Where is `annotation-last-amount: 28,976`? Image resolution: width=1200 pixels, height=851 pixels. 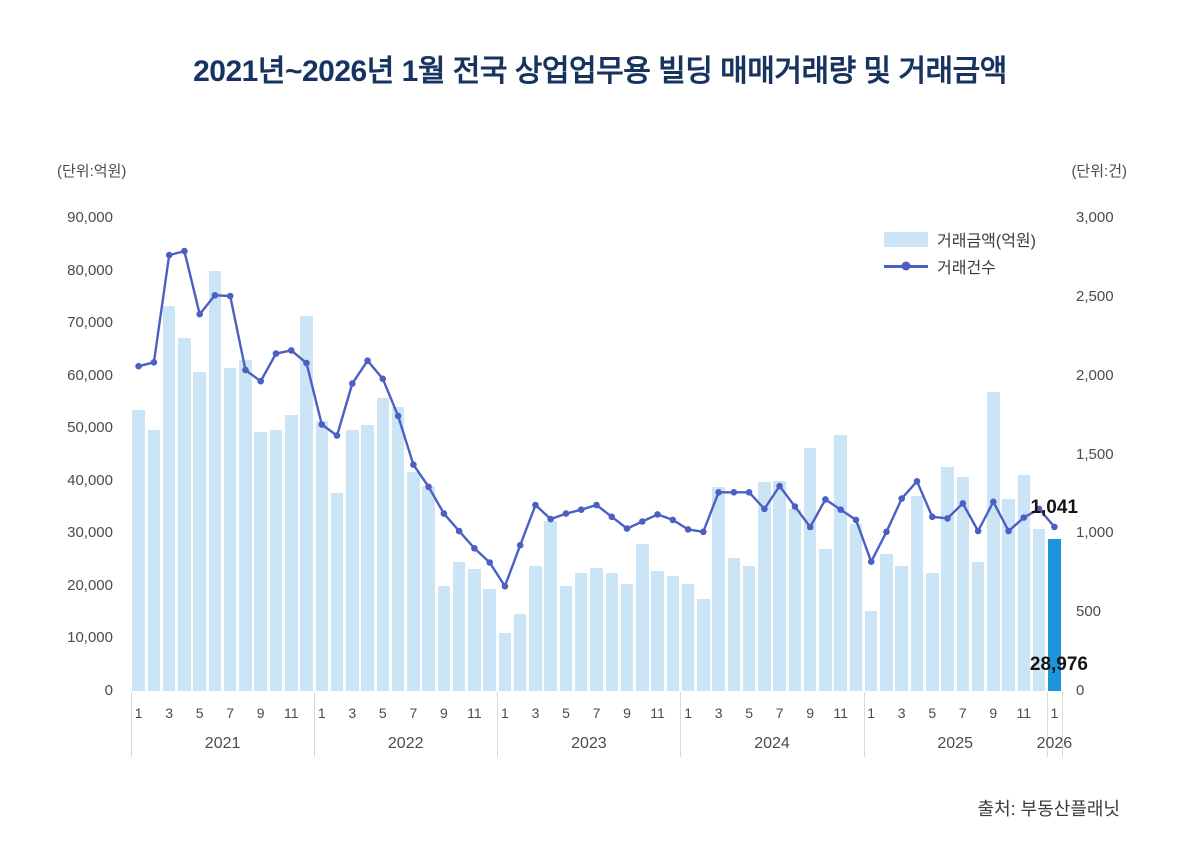
annotation-last-amount: 28,976 is located at coordinates (1058, 664).